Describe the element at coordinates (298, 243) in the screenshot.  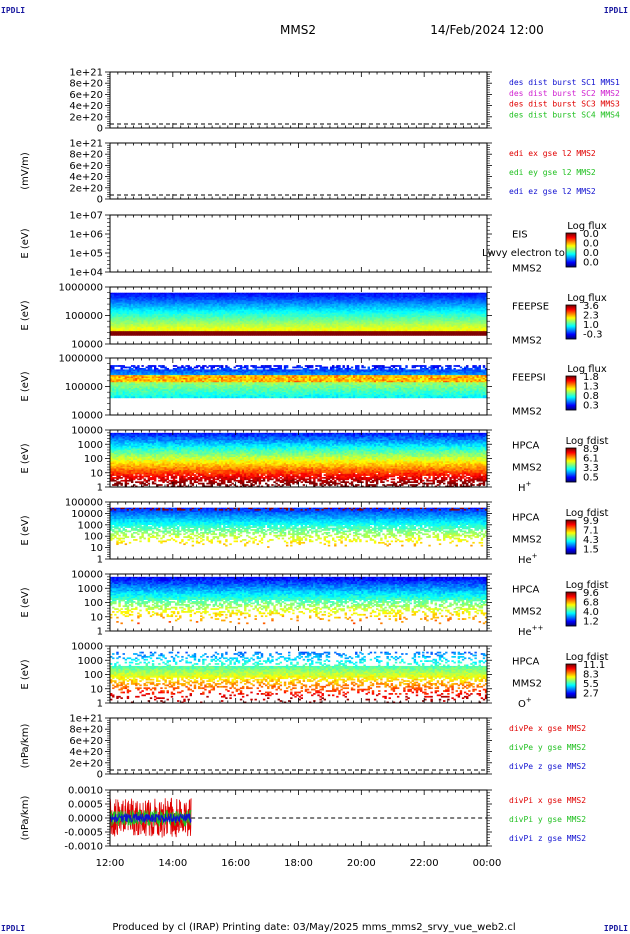
I see `eis-frame` at that location.